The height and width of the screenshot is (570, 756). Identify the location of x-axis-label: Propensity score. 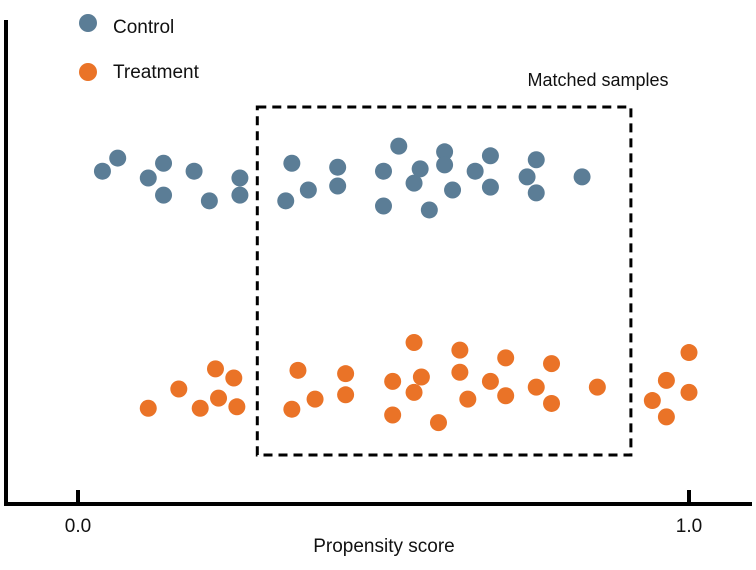
(384, 546).